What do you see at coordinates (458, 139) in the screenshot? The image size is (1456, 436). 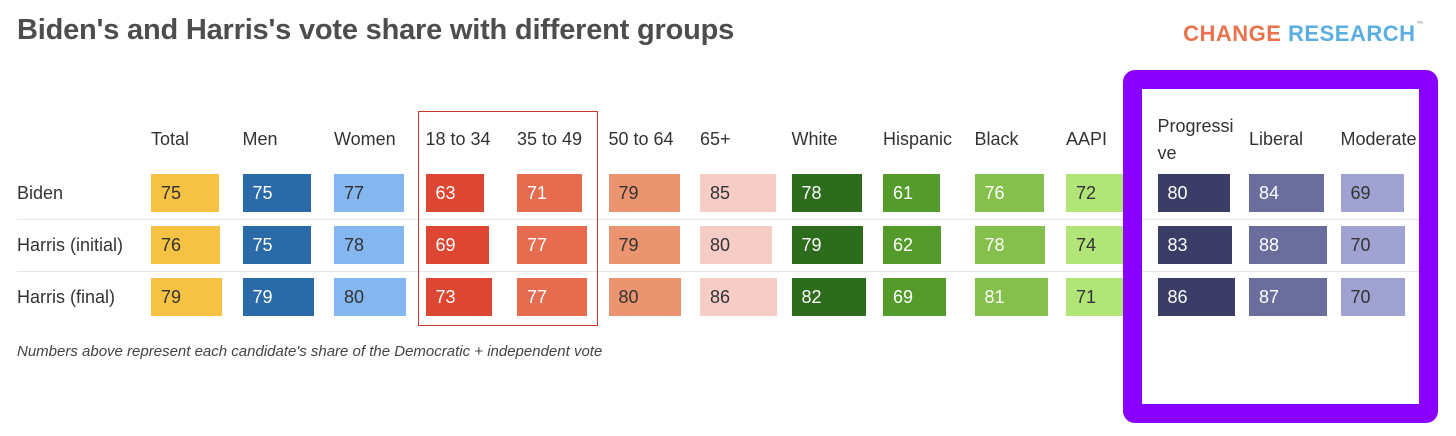 I see `column-header-18-to-34: 18 to 34` at bounding box center [458, 139].